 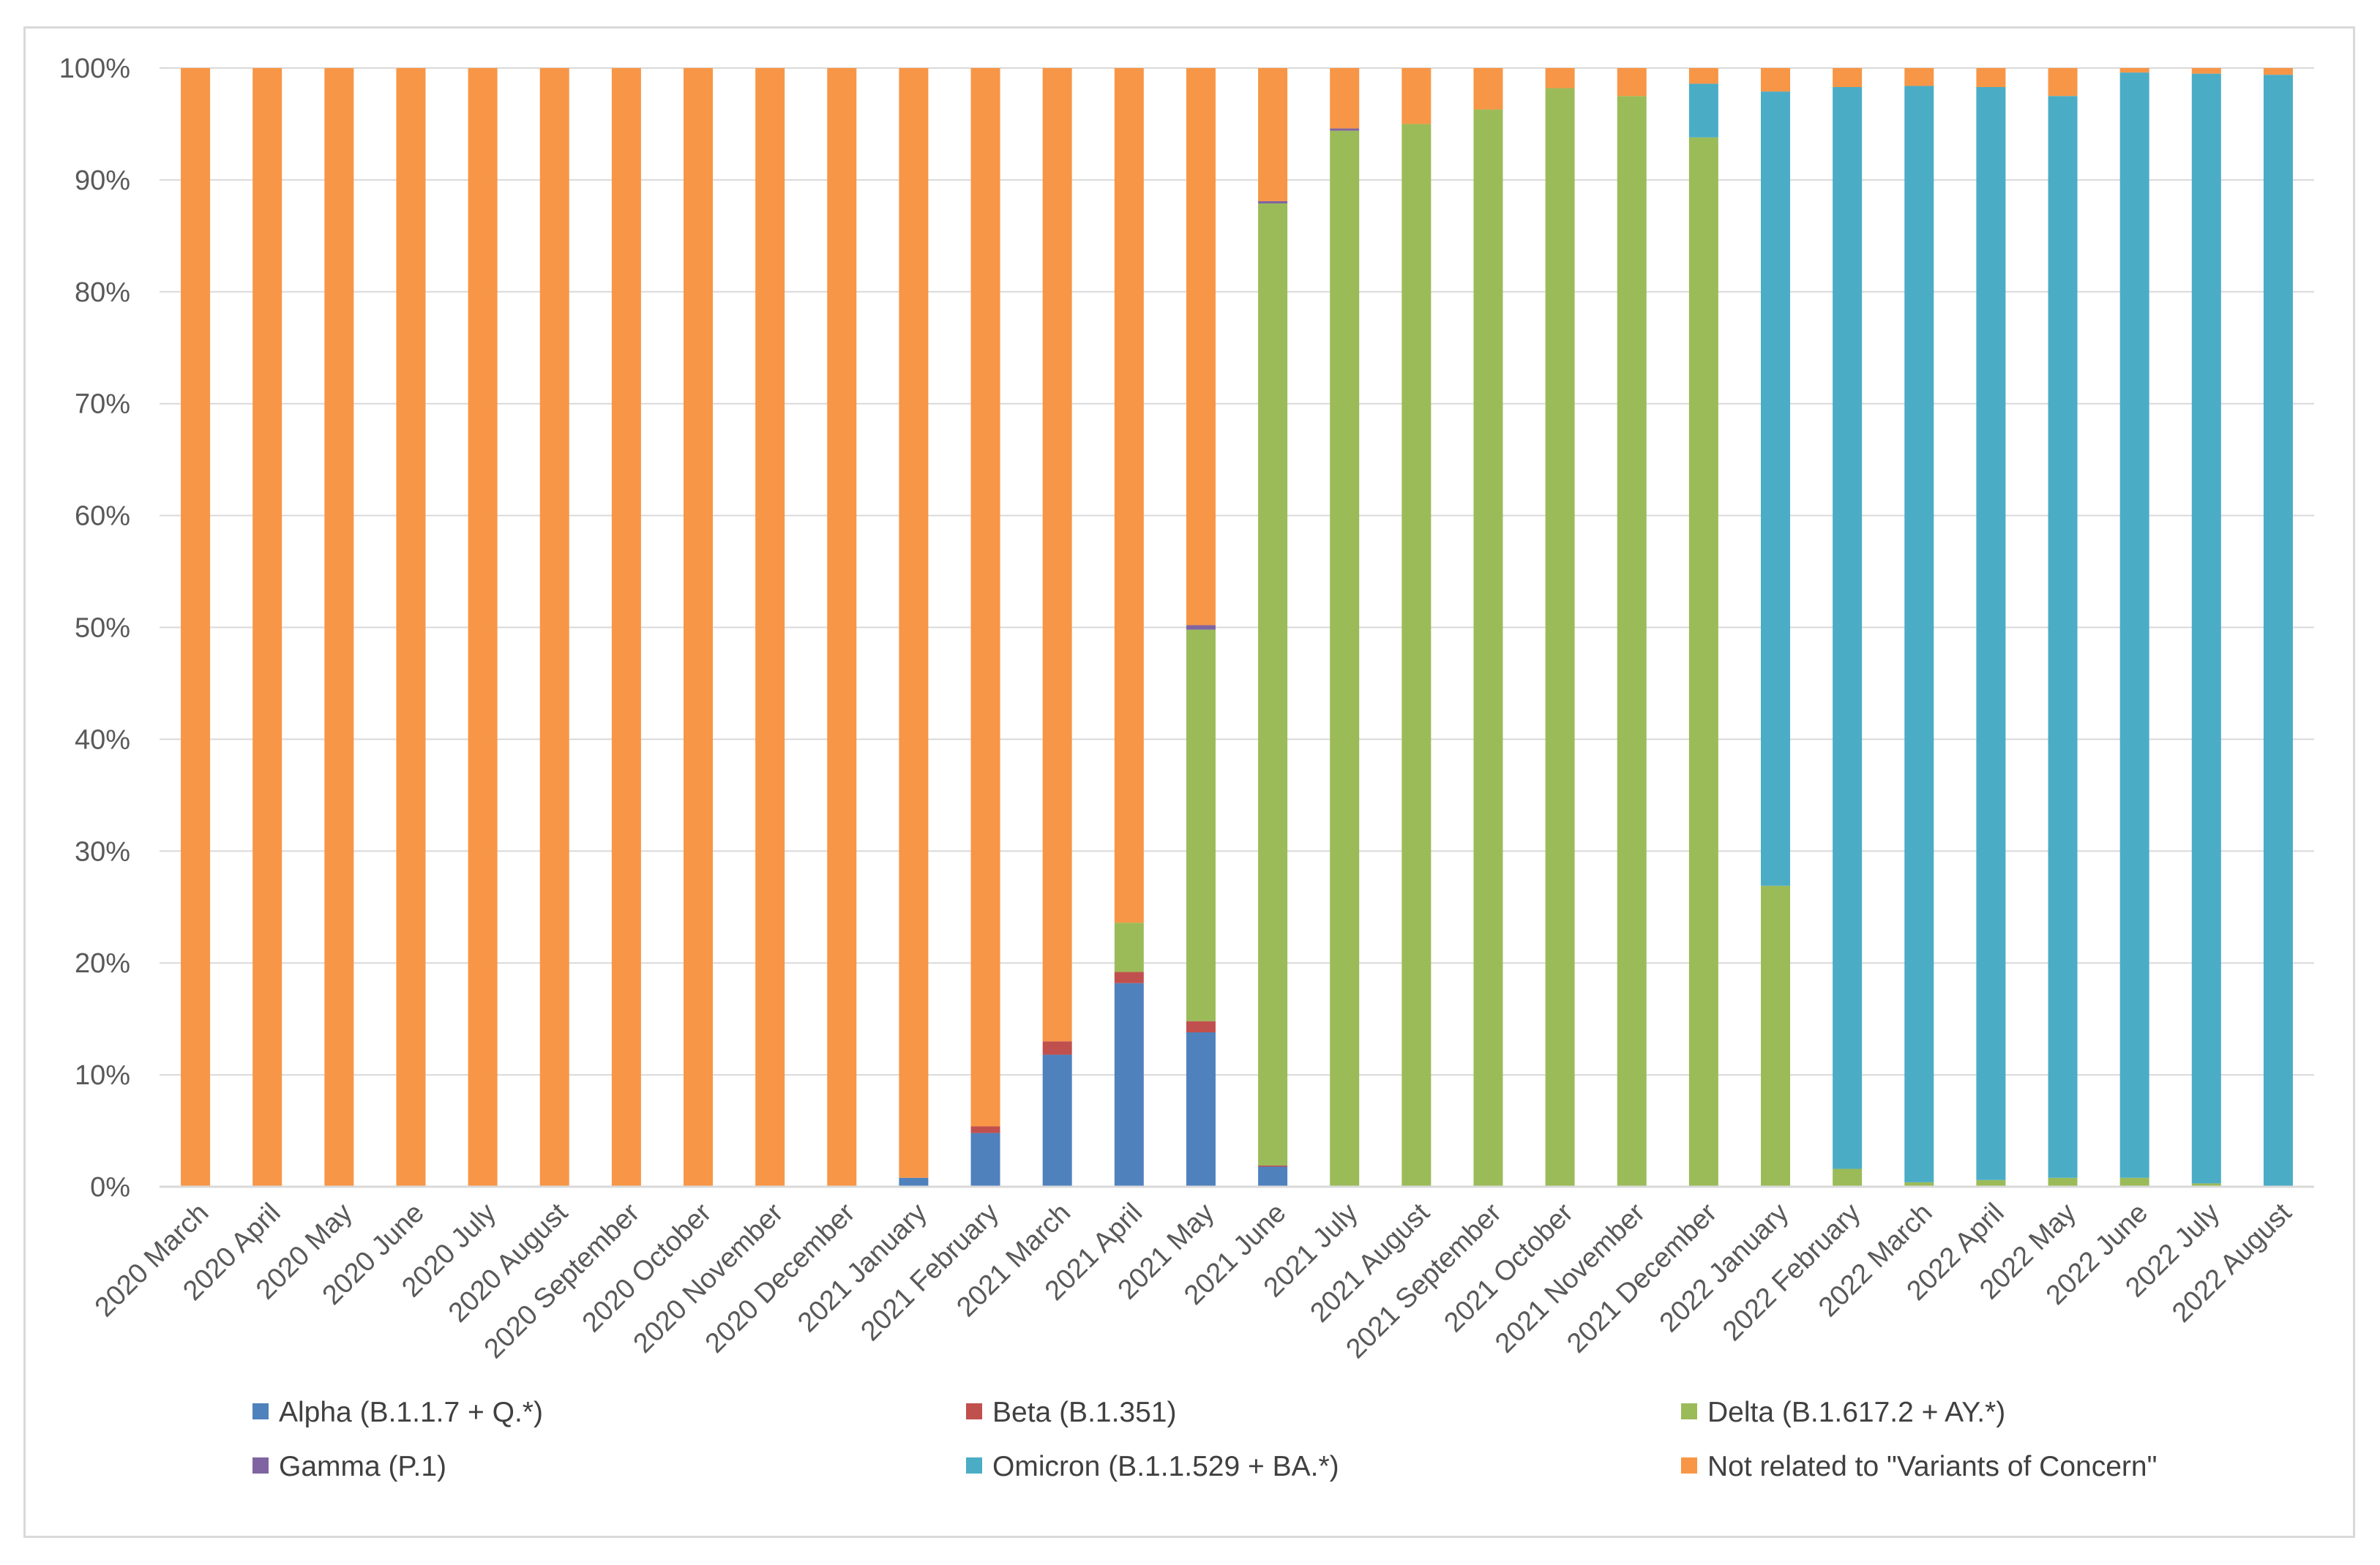 I want to click on legend-item: Omicron (B.1.1.529 + BA.*), so click(x=1152, y=1467).